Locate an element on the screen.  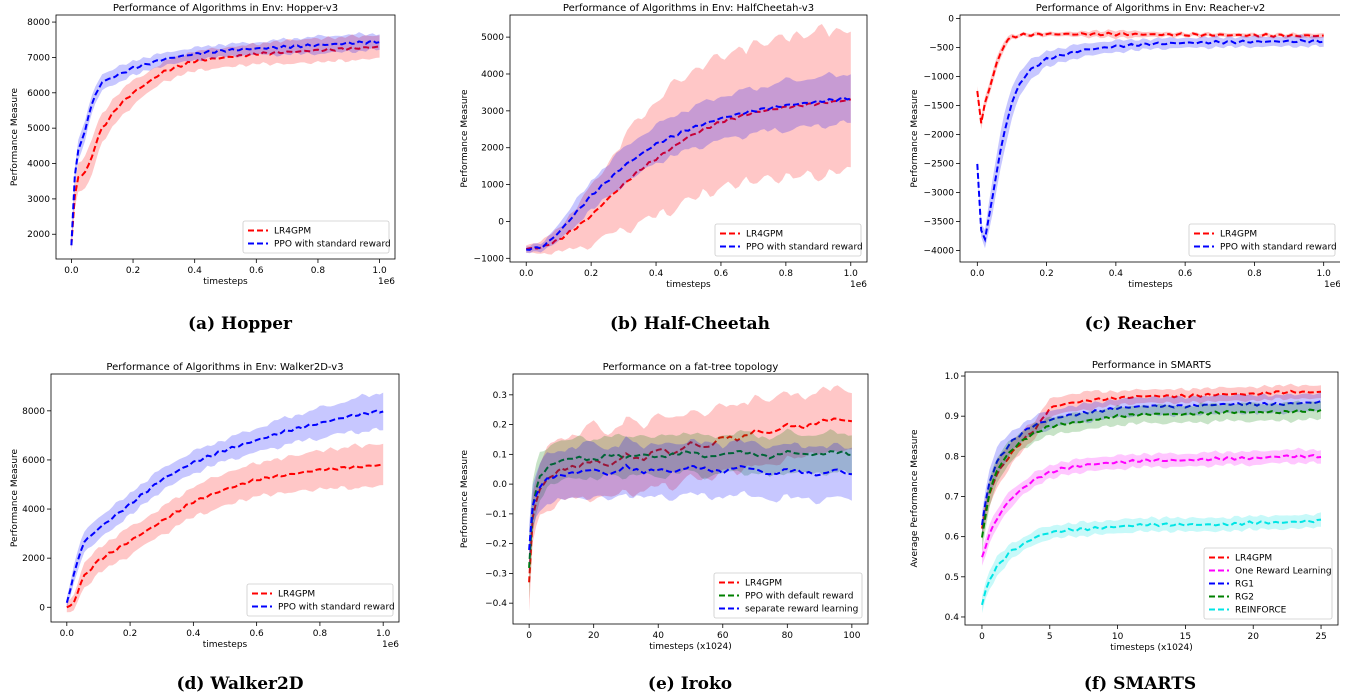
y-tick-label: 0 is located at coordinates (501, 222).